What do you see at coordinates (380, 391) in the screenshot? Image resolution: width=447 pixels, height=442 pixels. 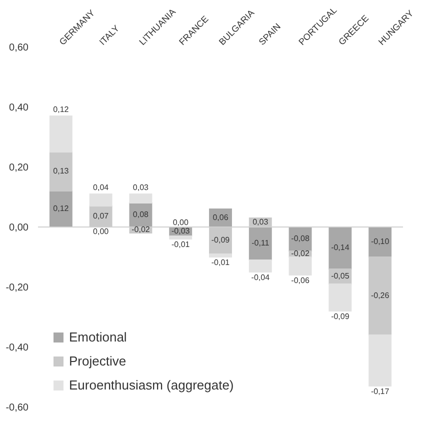 I see `data-label: -0,17` at bounding box center [380, 391].